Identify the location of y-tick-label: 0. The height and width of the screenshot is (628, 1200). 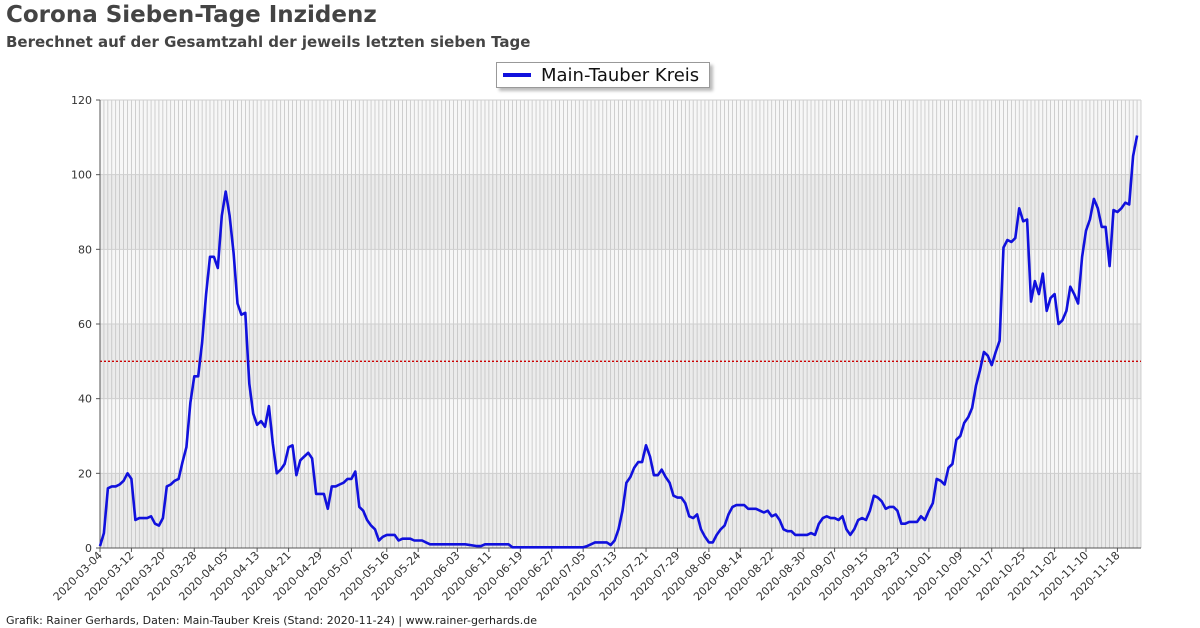
(88, 548).